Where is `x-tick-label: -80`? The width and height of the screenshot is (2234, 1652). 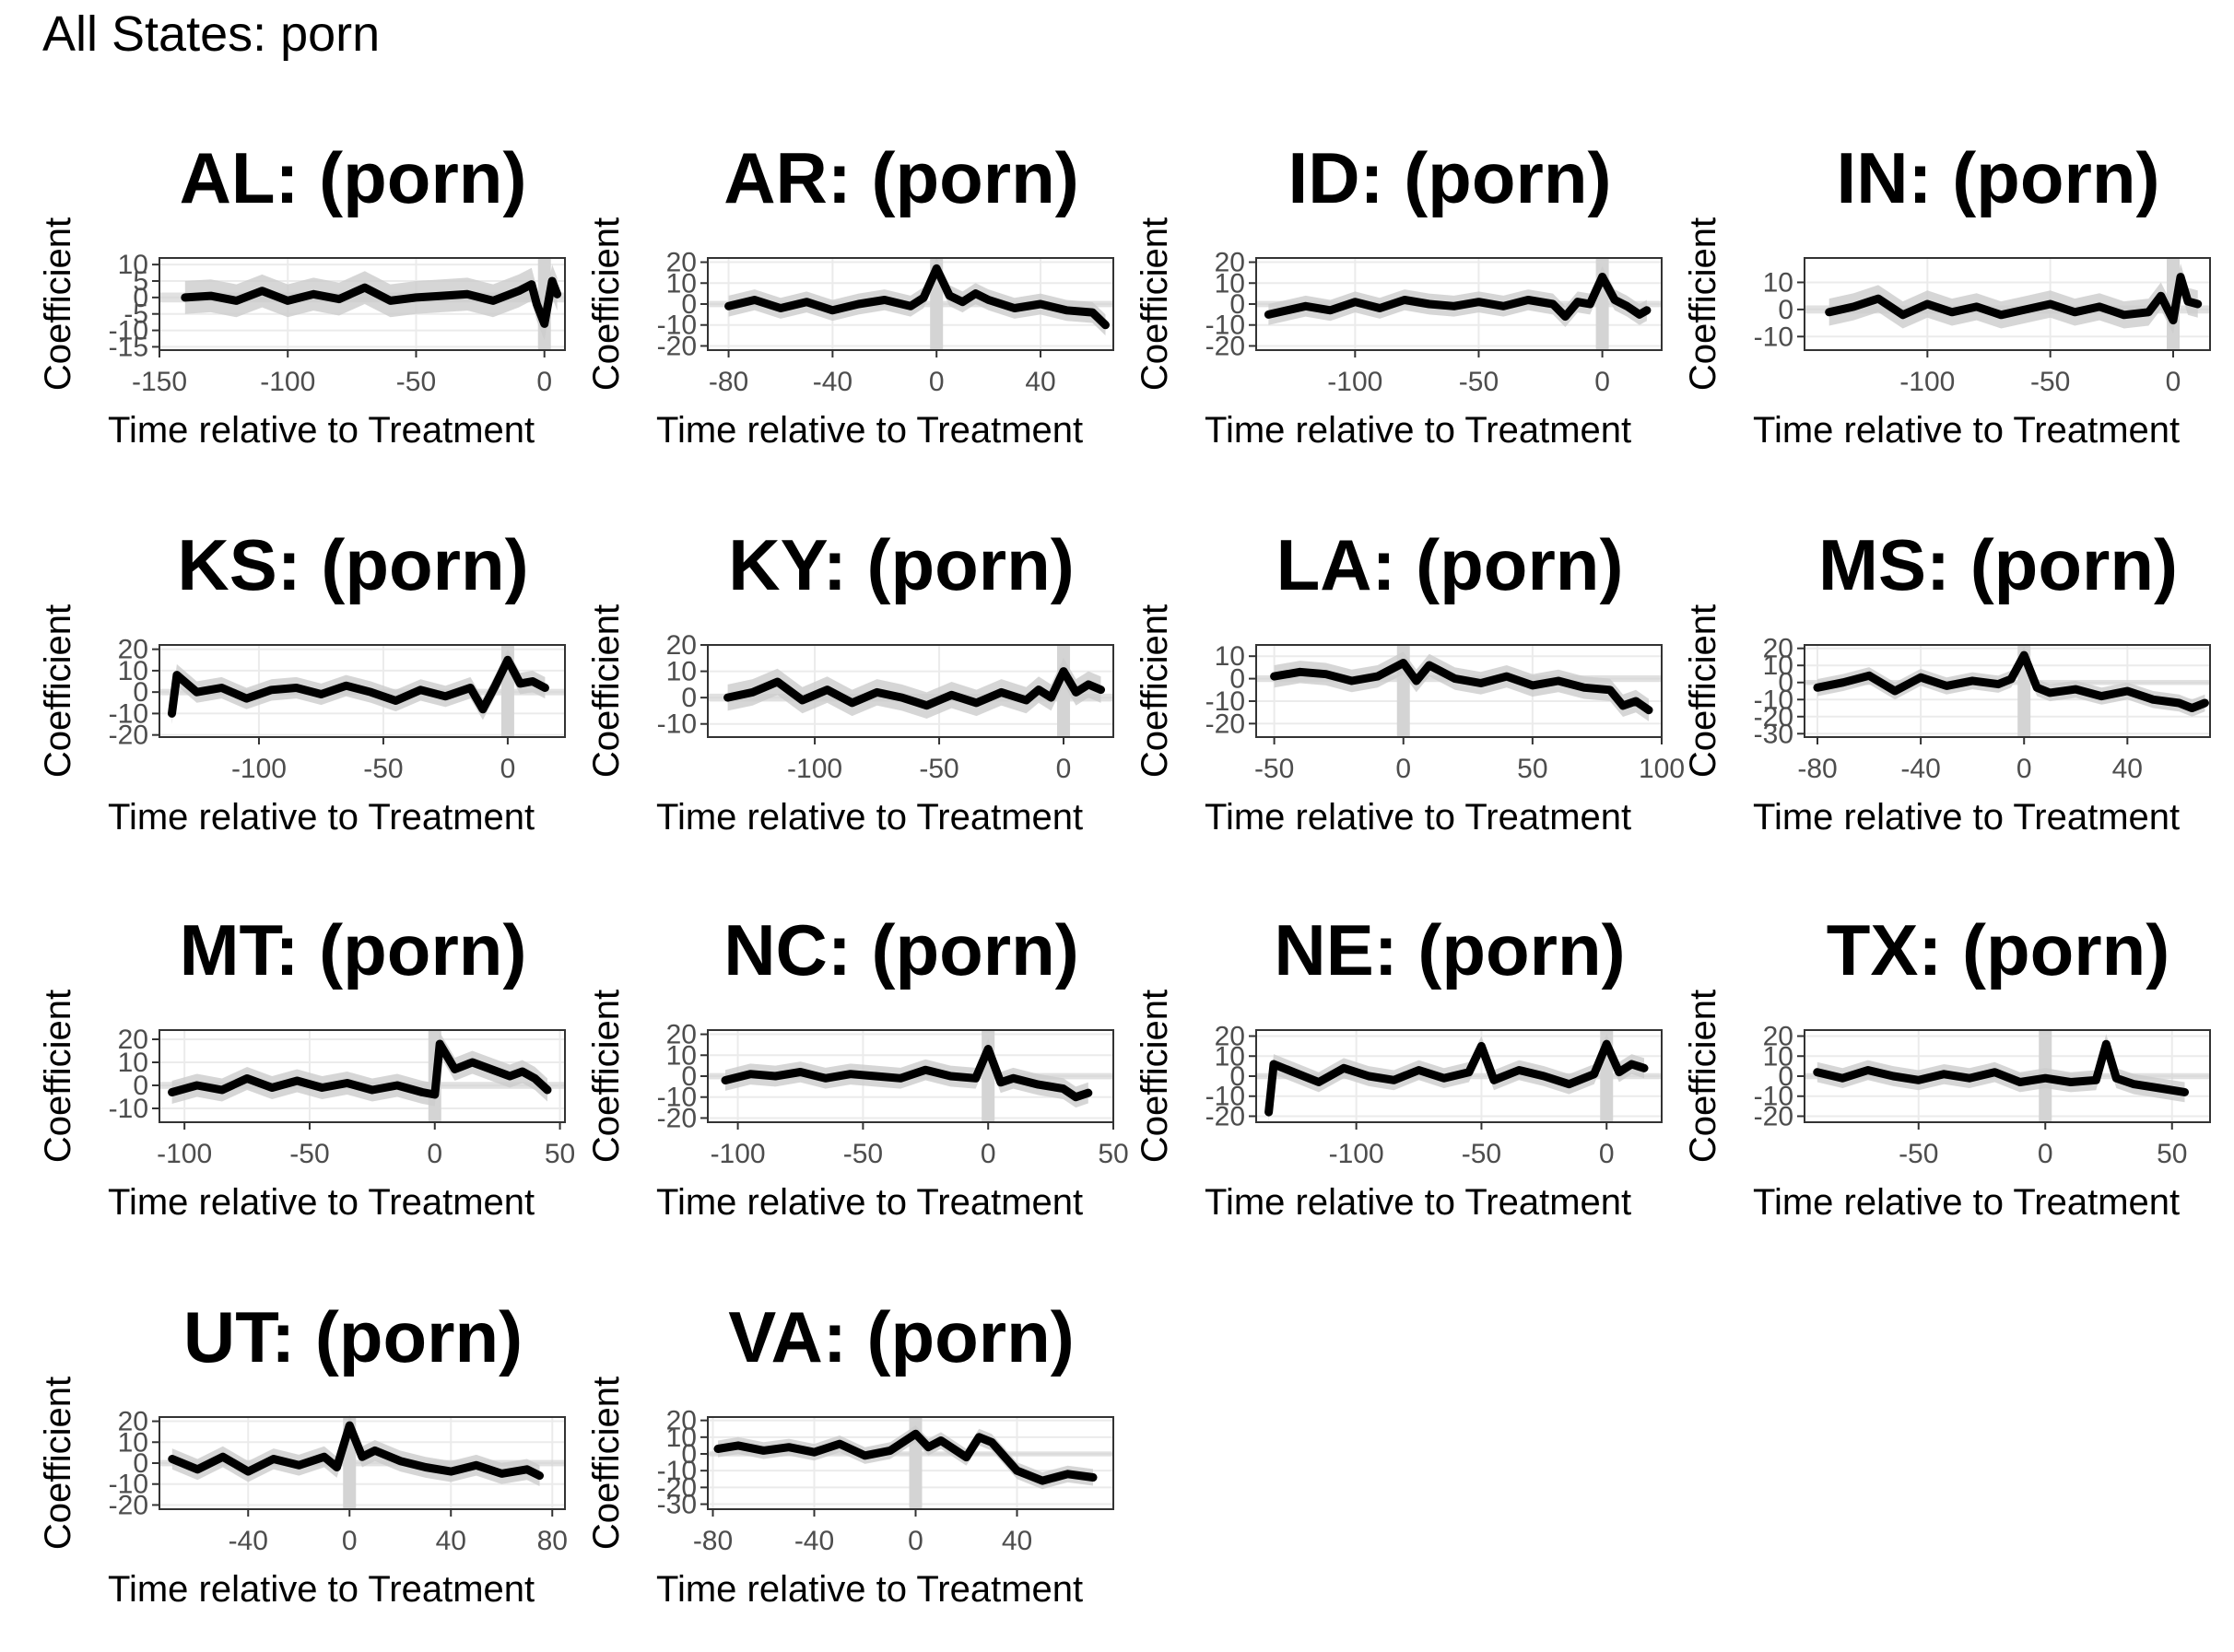 x-tick-label: -80 is located at coordinates (728, 382).